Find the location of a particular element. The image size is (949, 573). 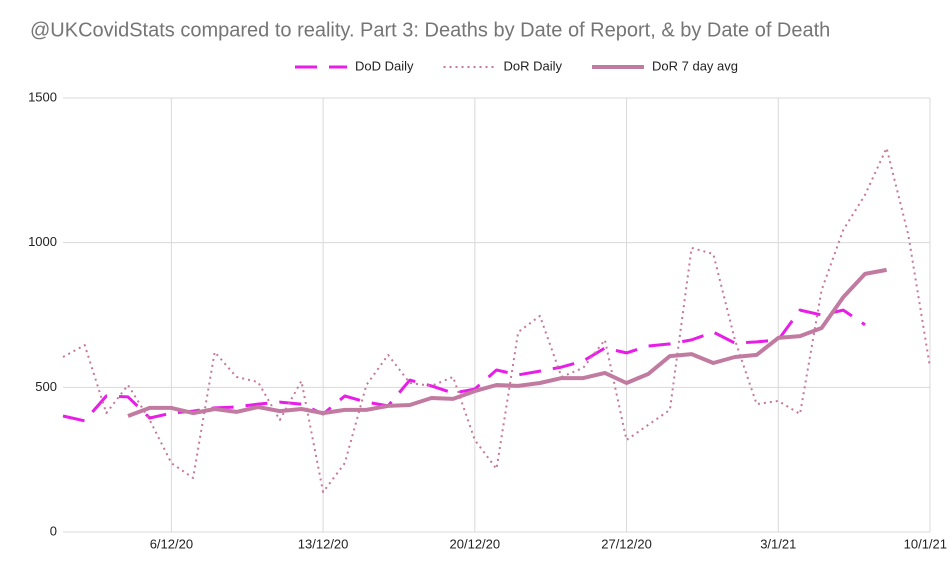

x-tick-label: 6/12/20 is located at coordinates (171, 543).